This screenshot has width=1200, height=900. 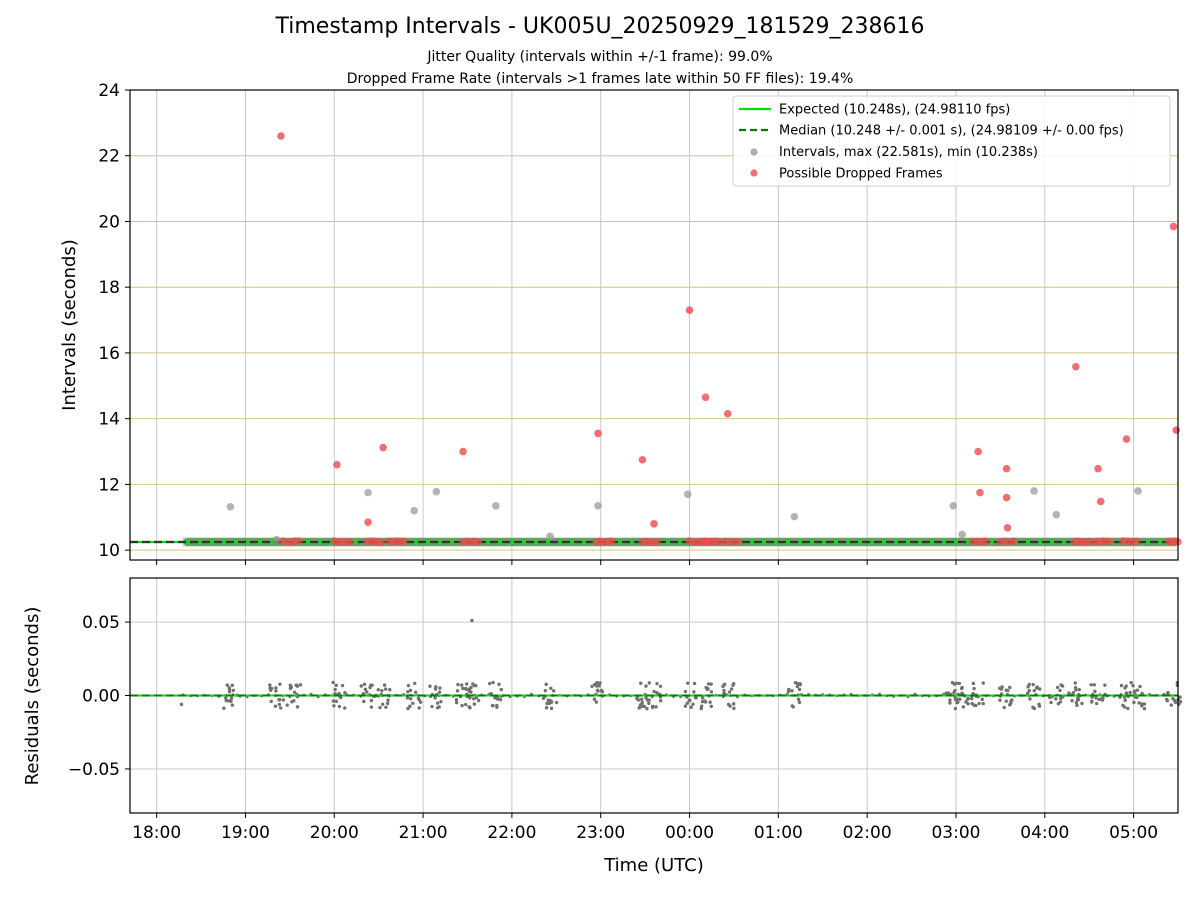 I want to click on x-tick-label: 01:00, so click(x=778, y=833).